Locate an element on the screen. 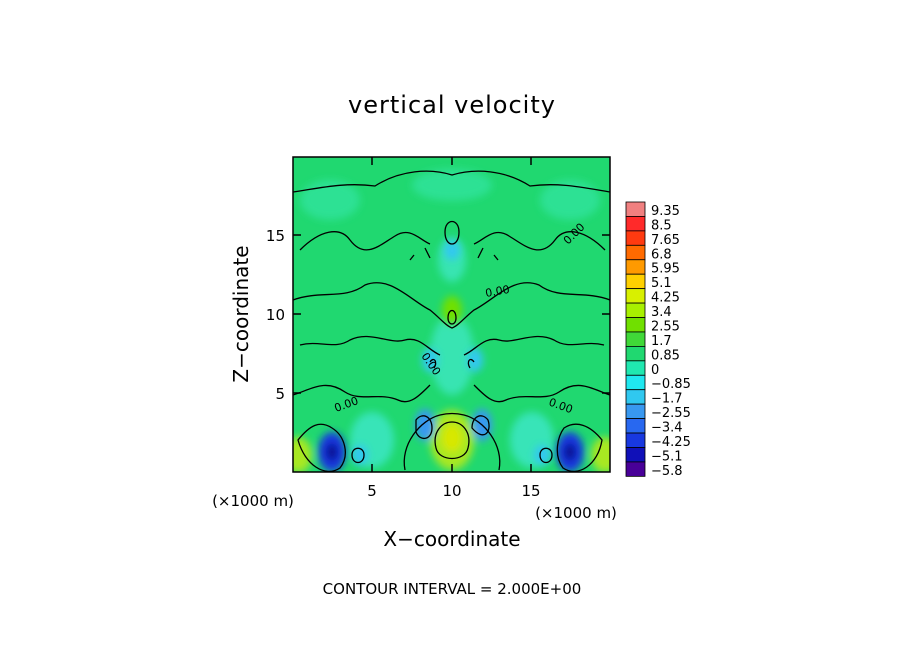 The height and width of the screenshot is (654, 904). colorbar-label: −1.7 is located at coordinates (667, 399).